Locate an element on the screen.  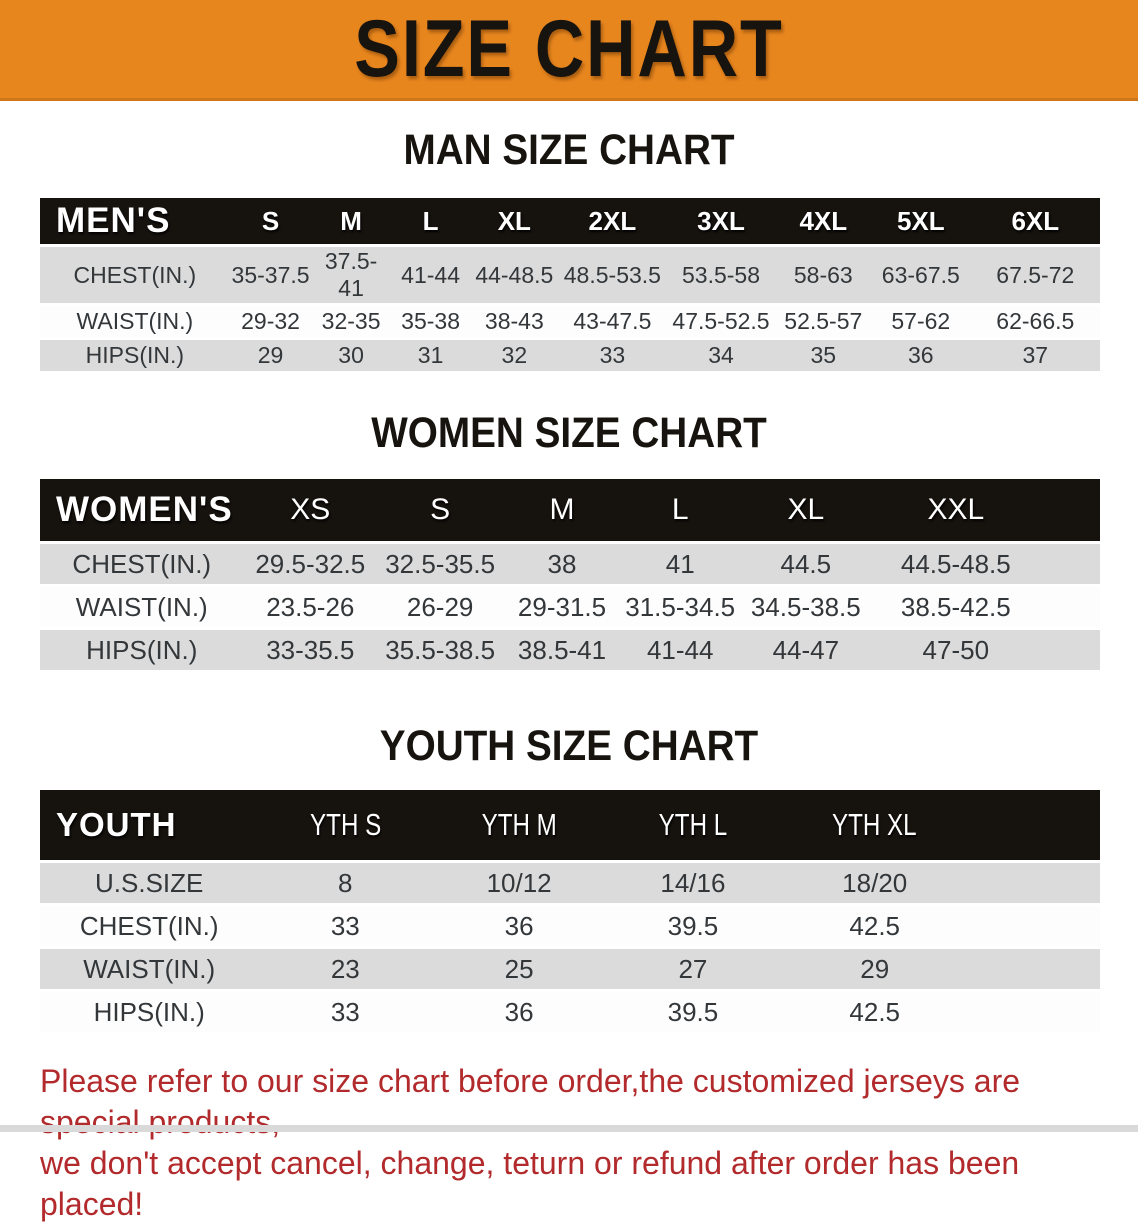
size-value-cell: 32 is located at coordinates (514, 355).